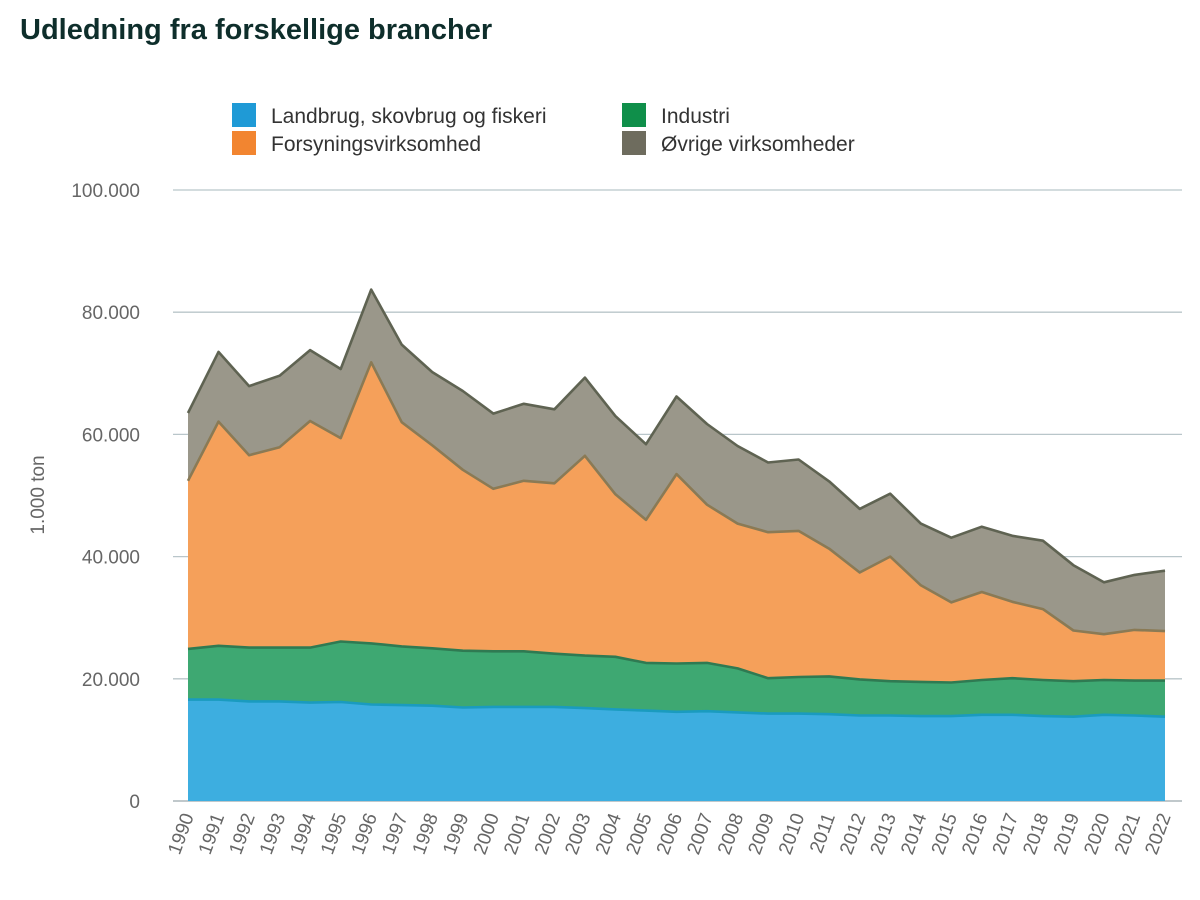 This screenshot has width=1200, height=900. I want to click on chart-title: Udledning fra forskellige brancher, so click(256, 30).